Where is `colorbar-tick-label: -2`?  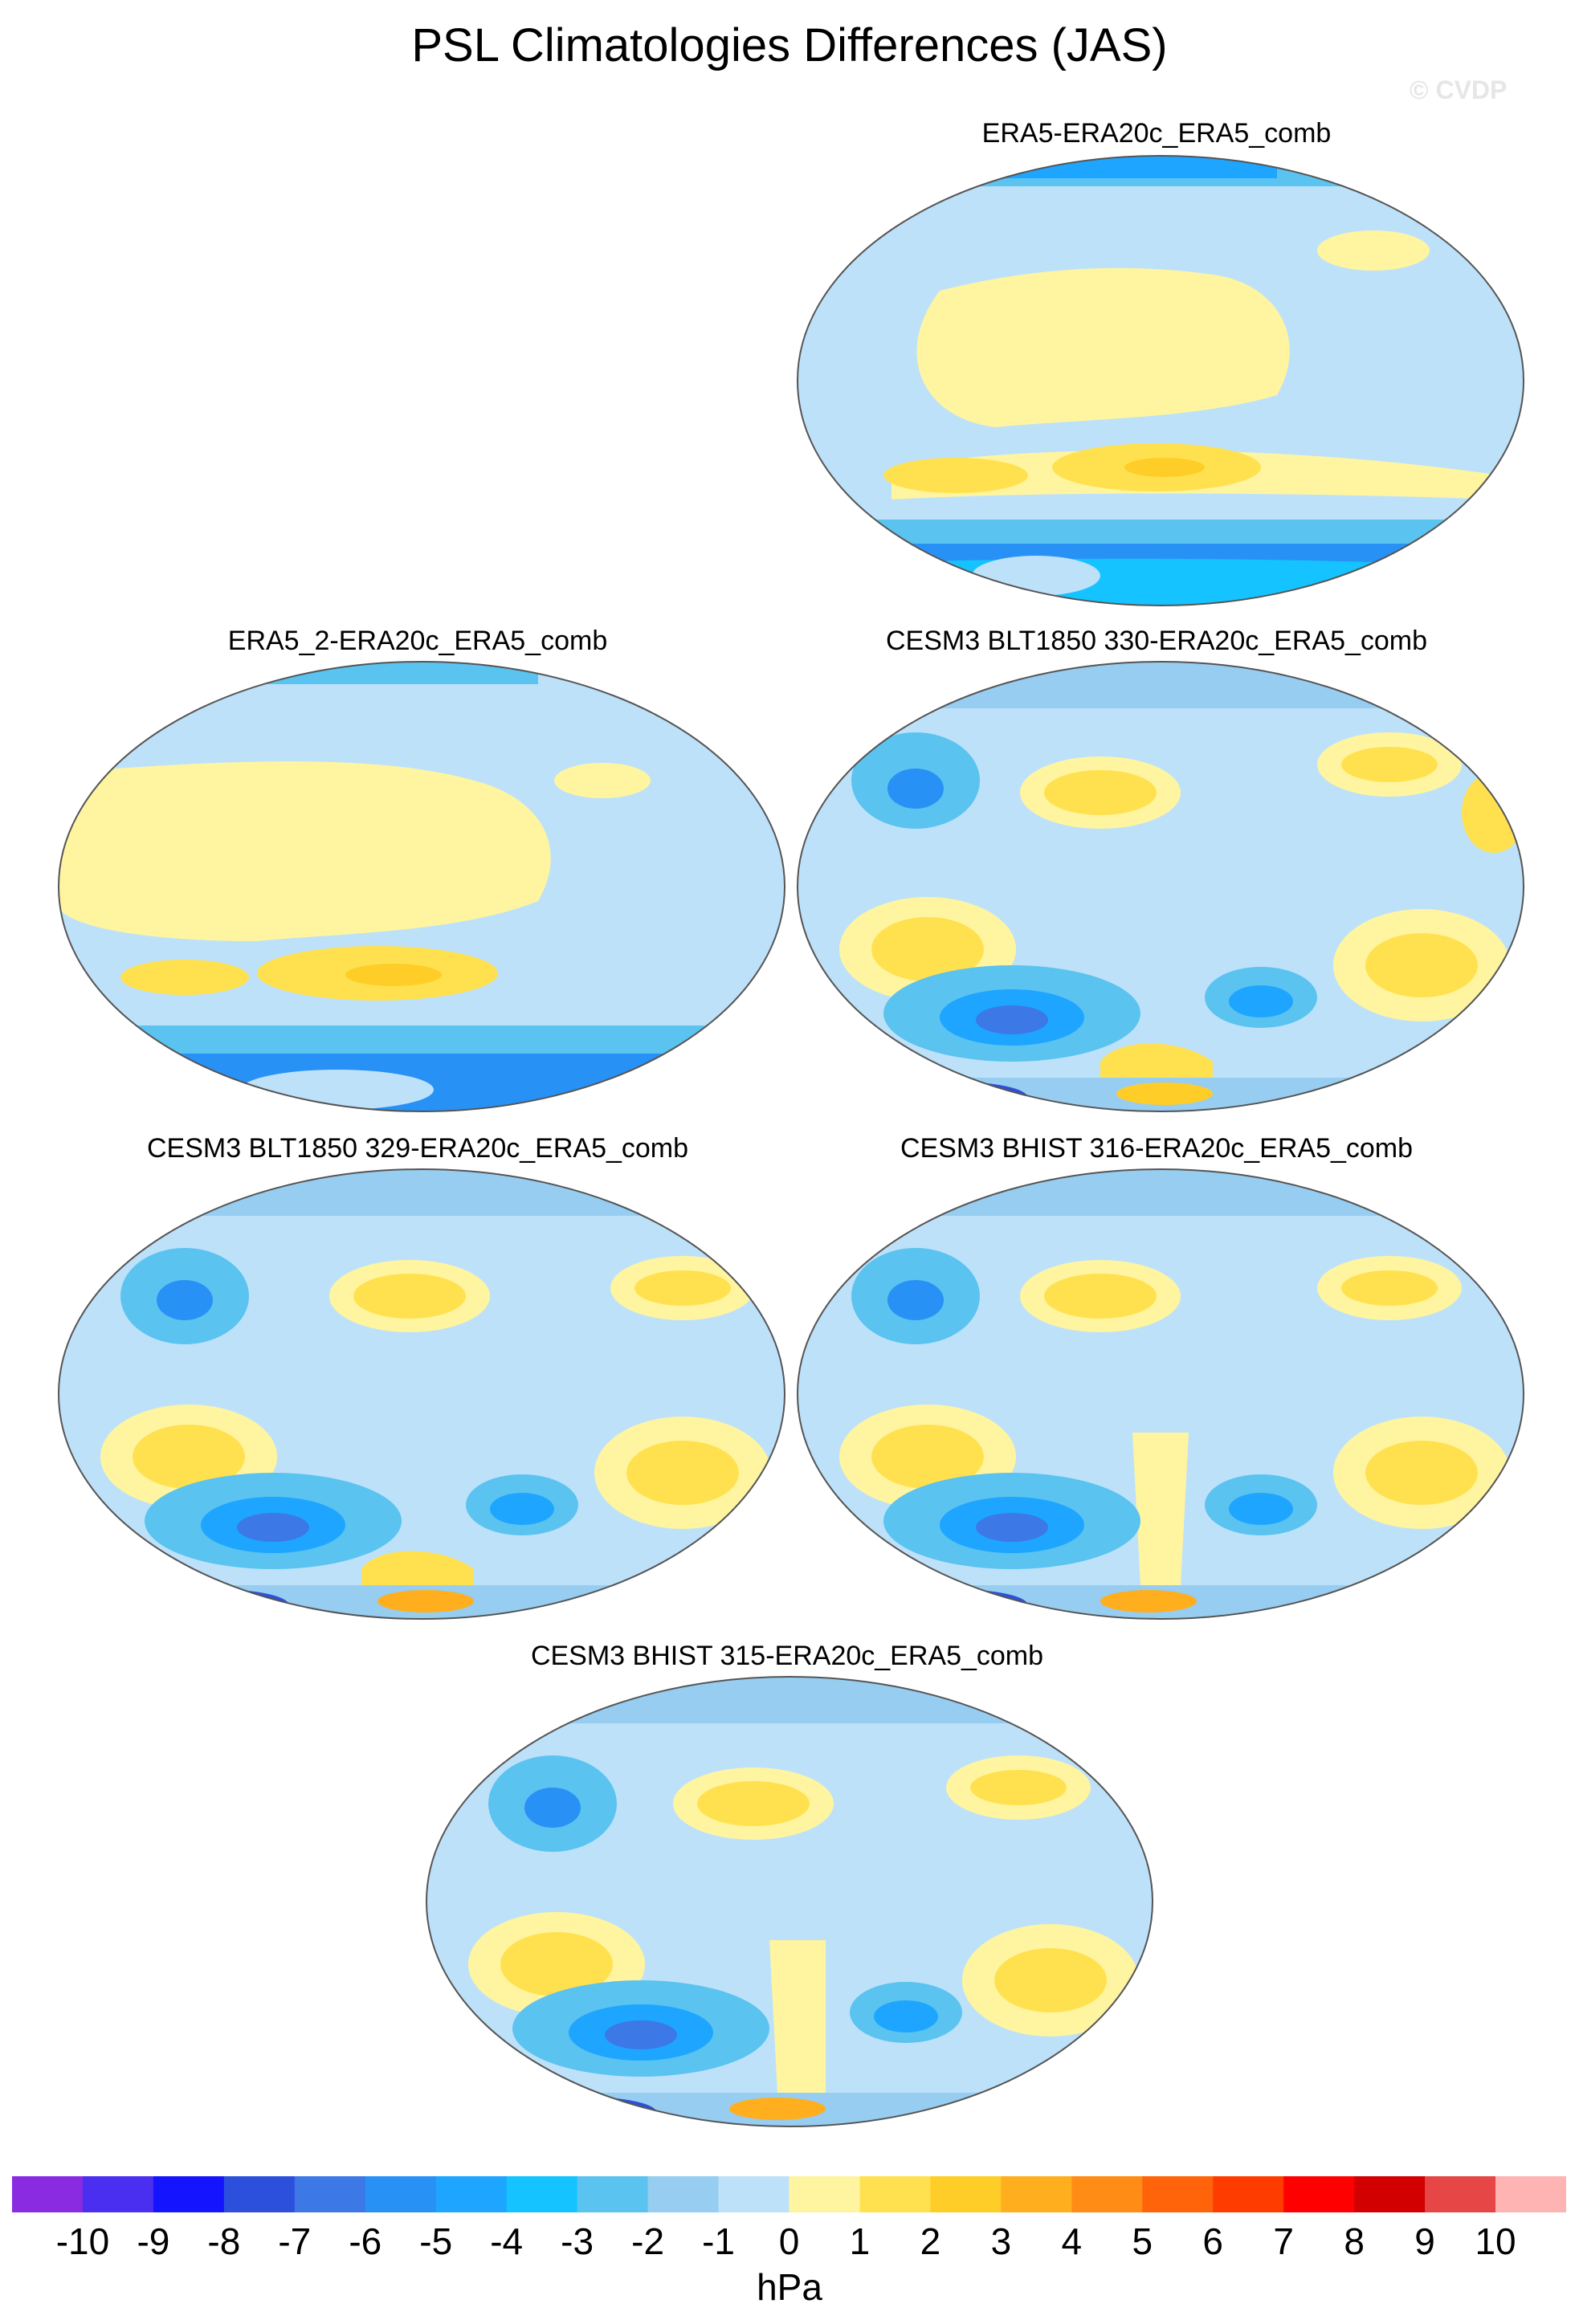 colorbar-tick-label: -2 is located at coordinates (648, 2241).